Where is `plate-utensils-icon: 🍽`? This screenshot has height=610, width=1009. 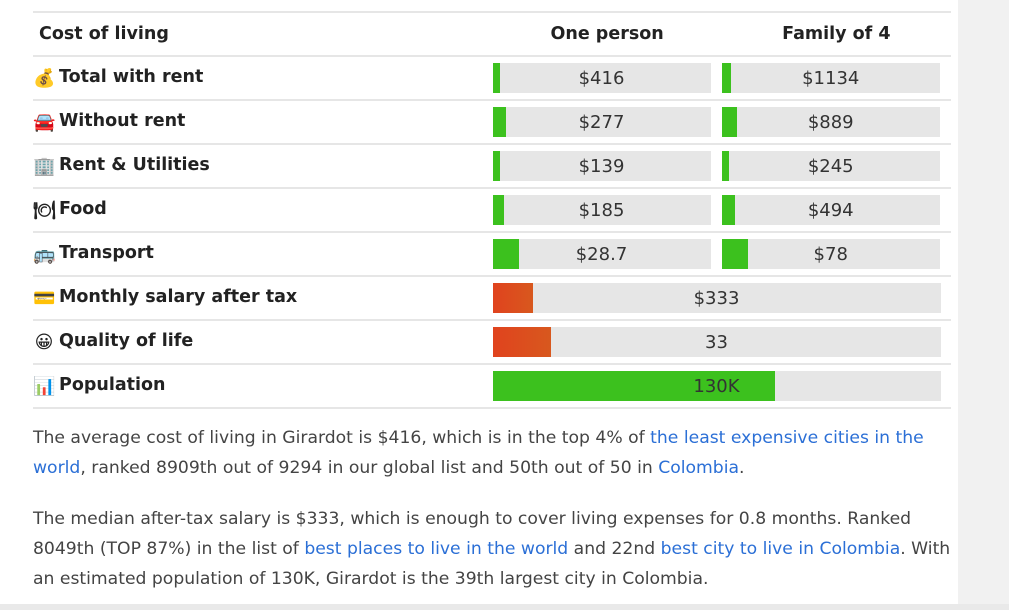
plate-utensils-icon: 🍽 is located at coordinates (44, 210).